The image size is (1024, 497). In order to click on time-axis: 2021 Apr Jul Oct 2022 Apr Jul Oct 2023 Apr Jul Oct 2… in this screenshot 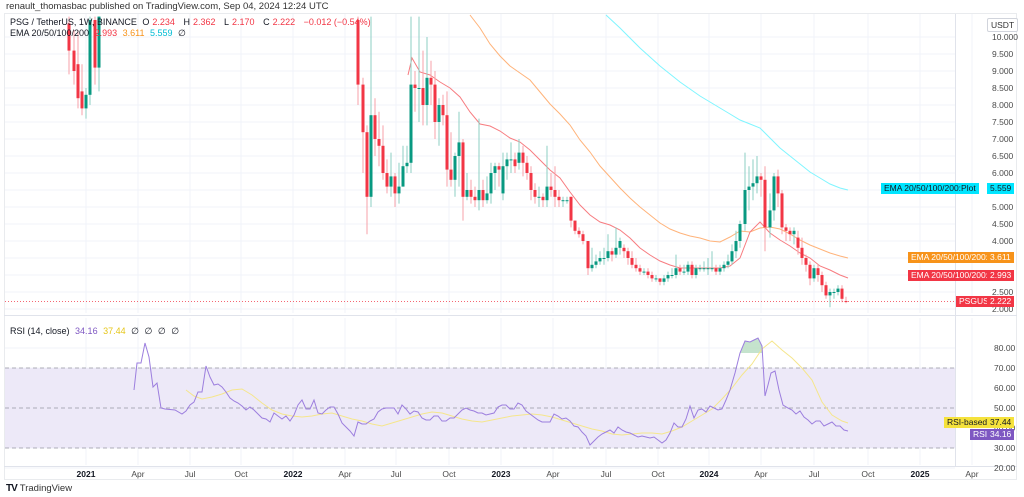, I will do `click(528, 474)`.